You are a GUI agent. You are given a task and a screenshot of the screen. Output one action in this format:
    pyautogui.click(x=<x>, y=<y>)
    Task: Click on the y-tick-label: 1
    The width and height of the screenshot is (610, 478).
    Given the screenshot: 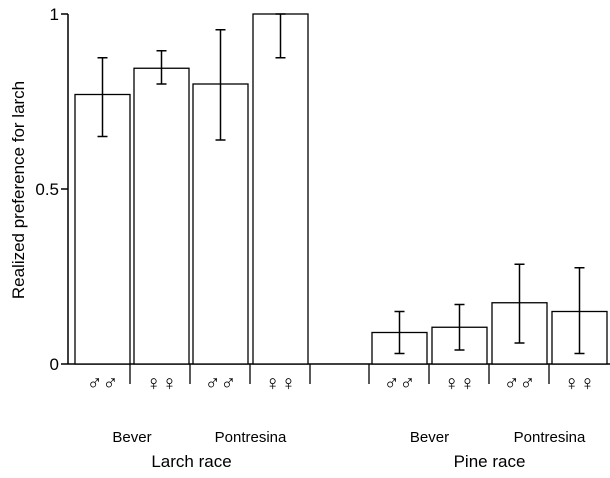 What is the action you would take?
    pyautogui.click(x=54, y=14)
    